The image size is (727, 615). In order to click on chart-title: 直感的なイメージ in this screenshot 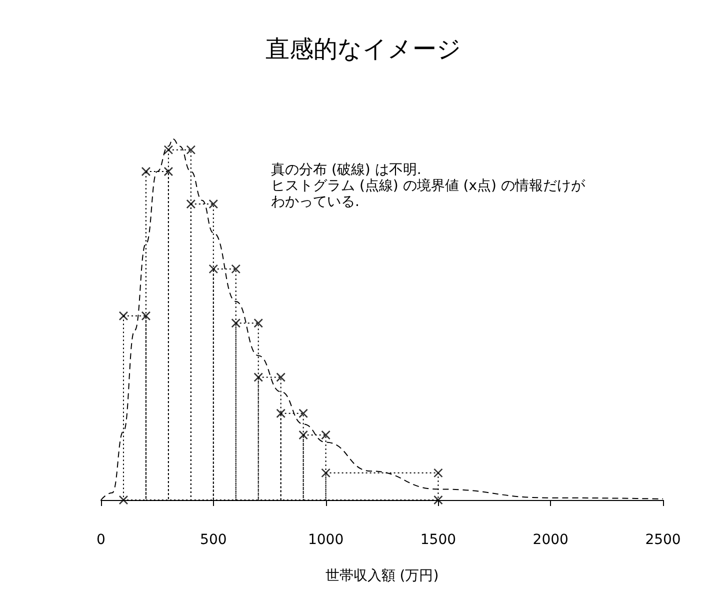, I will do `click(364, 49)`.